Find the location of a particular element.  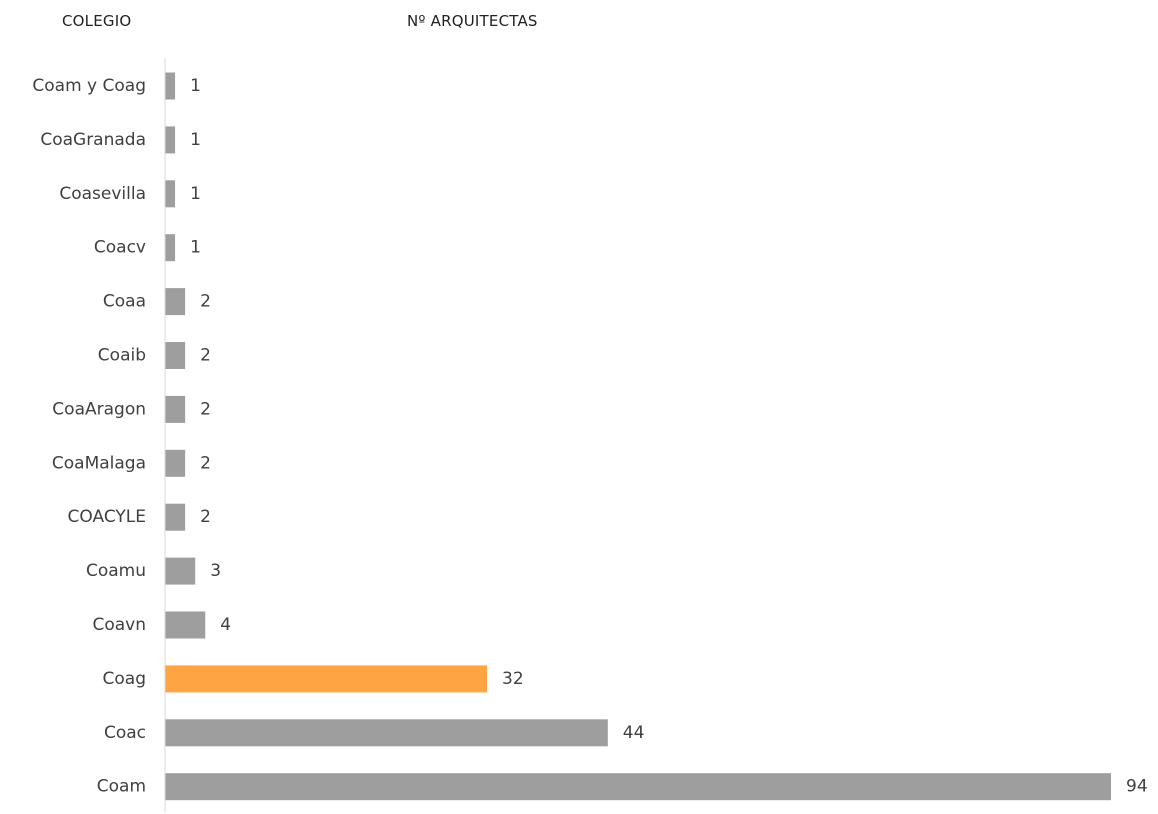

category-label: Coamu is located at coordinates (116, 571).